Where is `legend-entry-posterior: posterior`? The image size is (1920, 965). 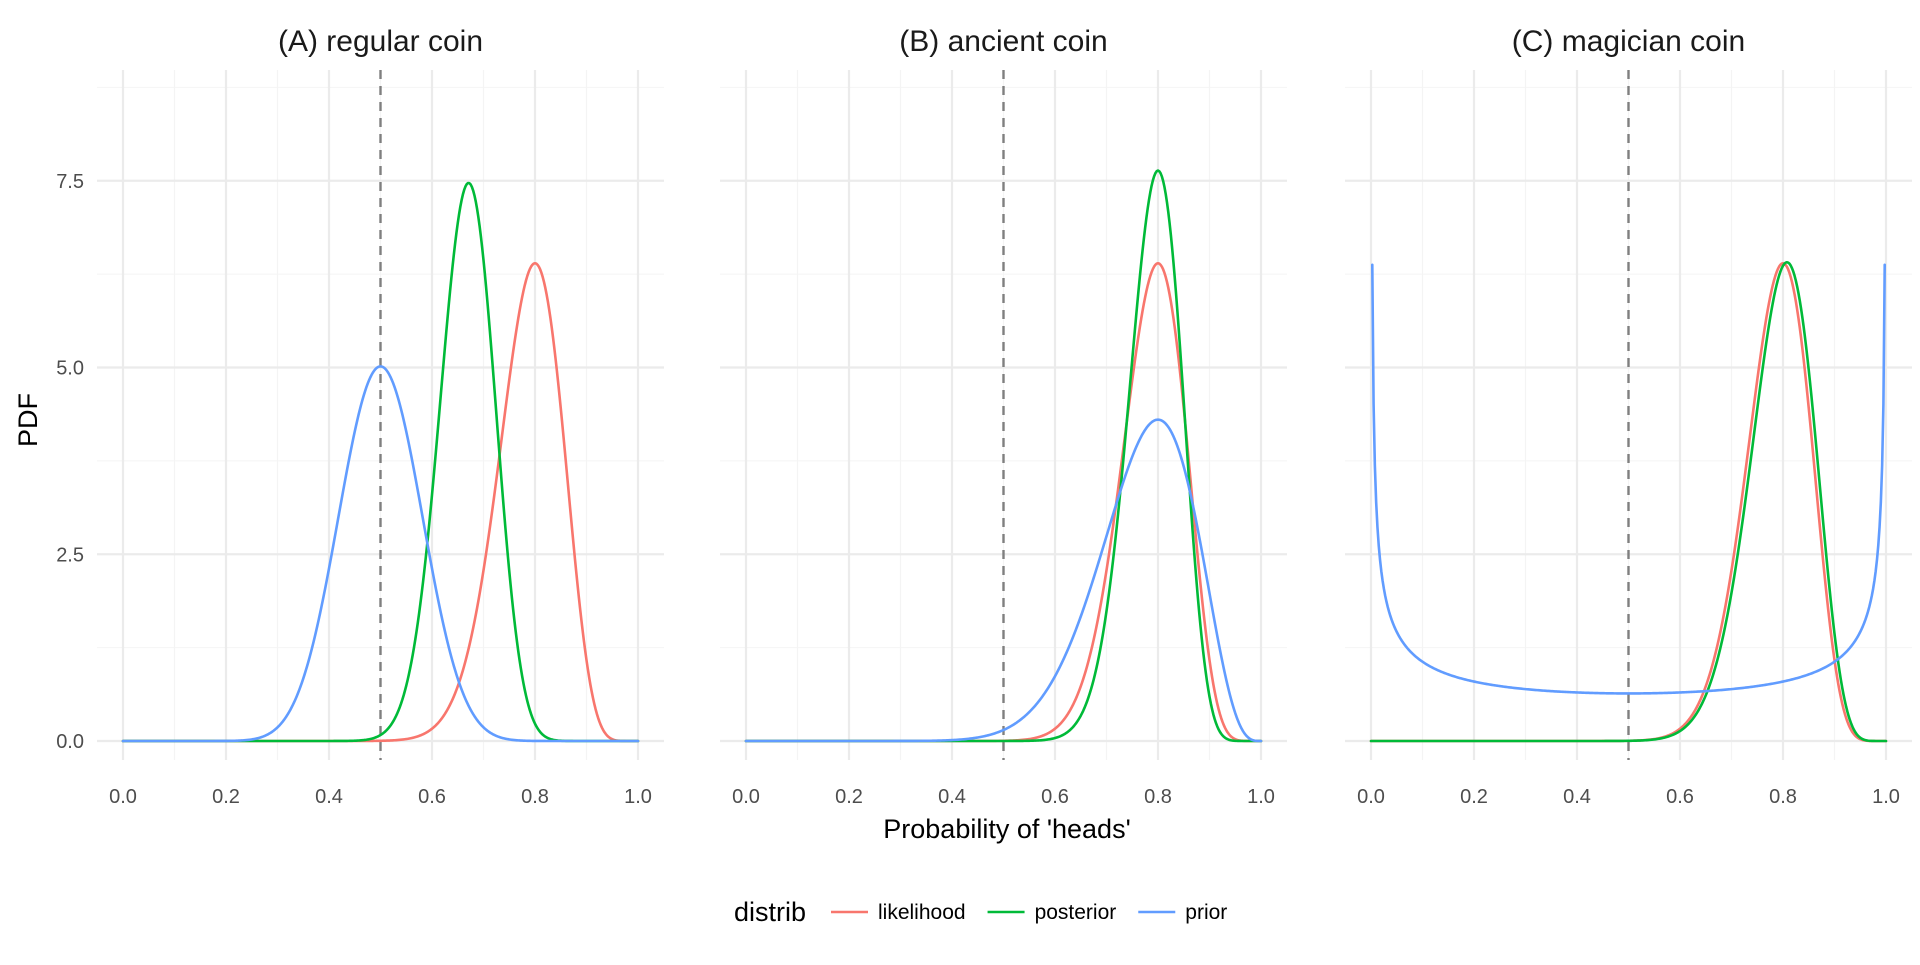 legend-entry-posterior: posterior is located at coordinates (1052, 912).